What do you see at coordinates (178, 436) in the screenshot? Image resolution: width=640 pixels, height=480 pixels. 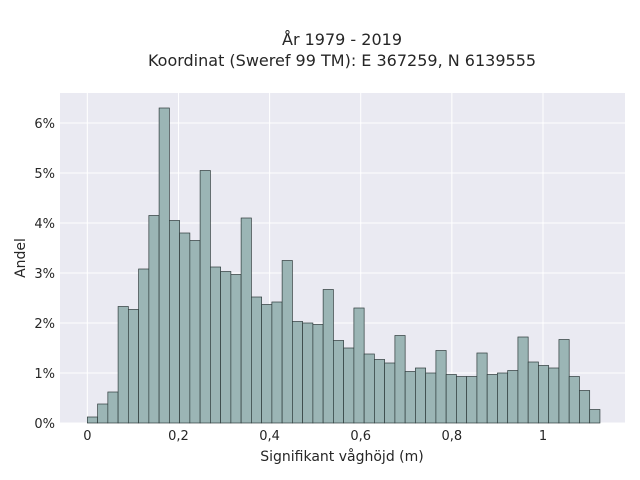 I see `x-tick-label: 0,2` at bounding box center [178, 436].